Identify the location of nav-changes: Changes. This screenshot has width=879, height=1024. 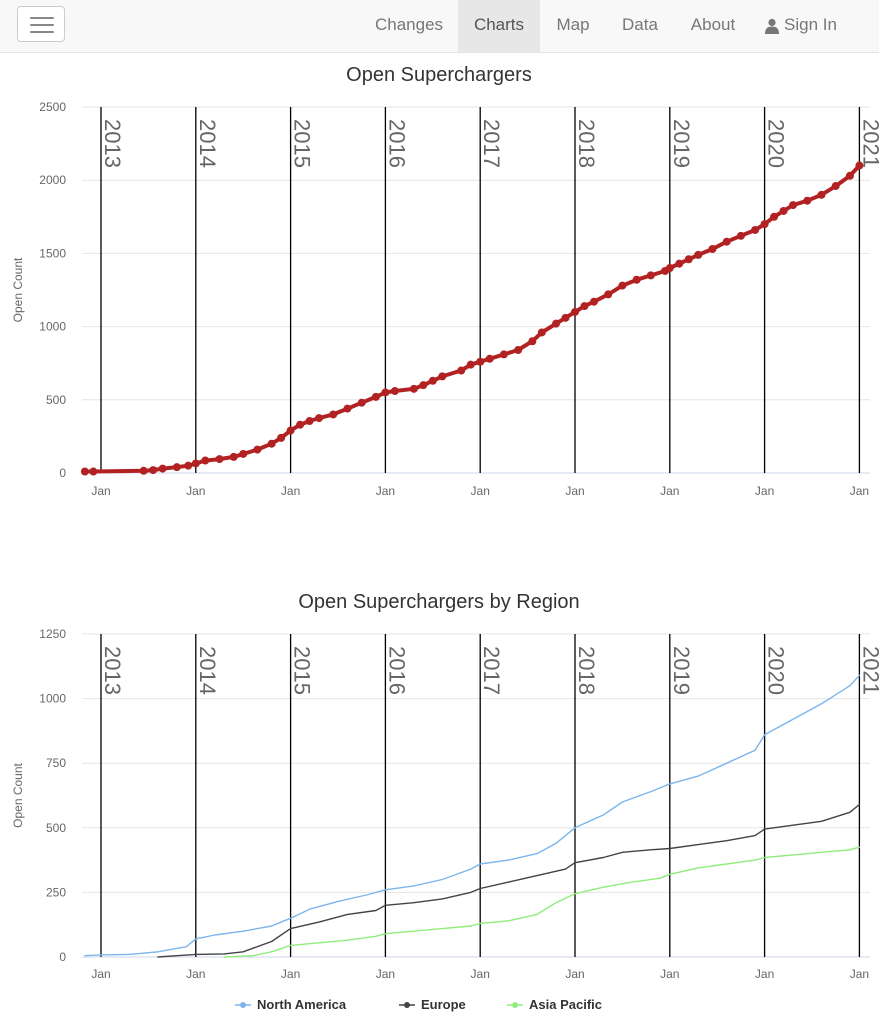
(409, 24).